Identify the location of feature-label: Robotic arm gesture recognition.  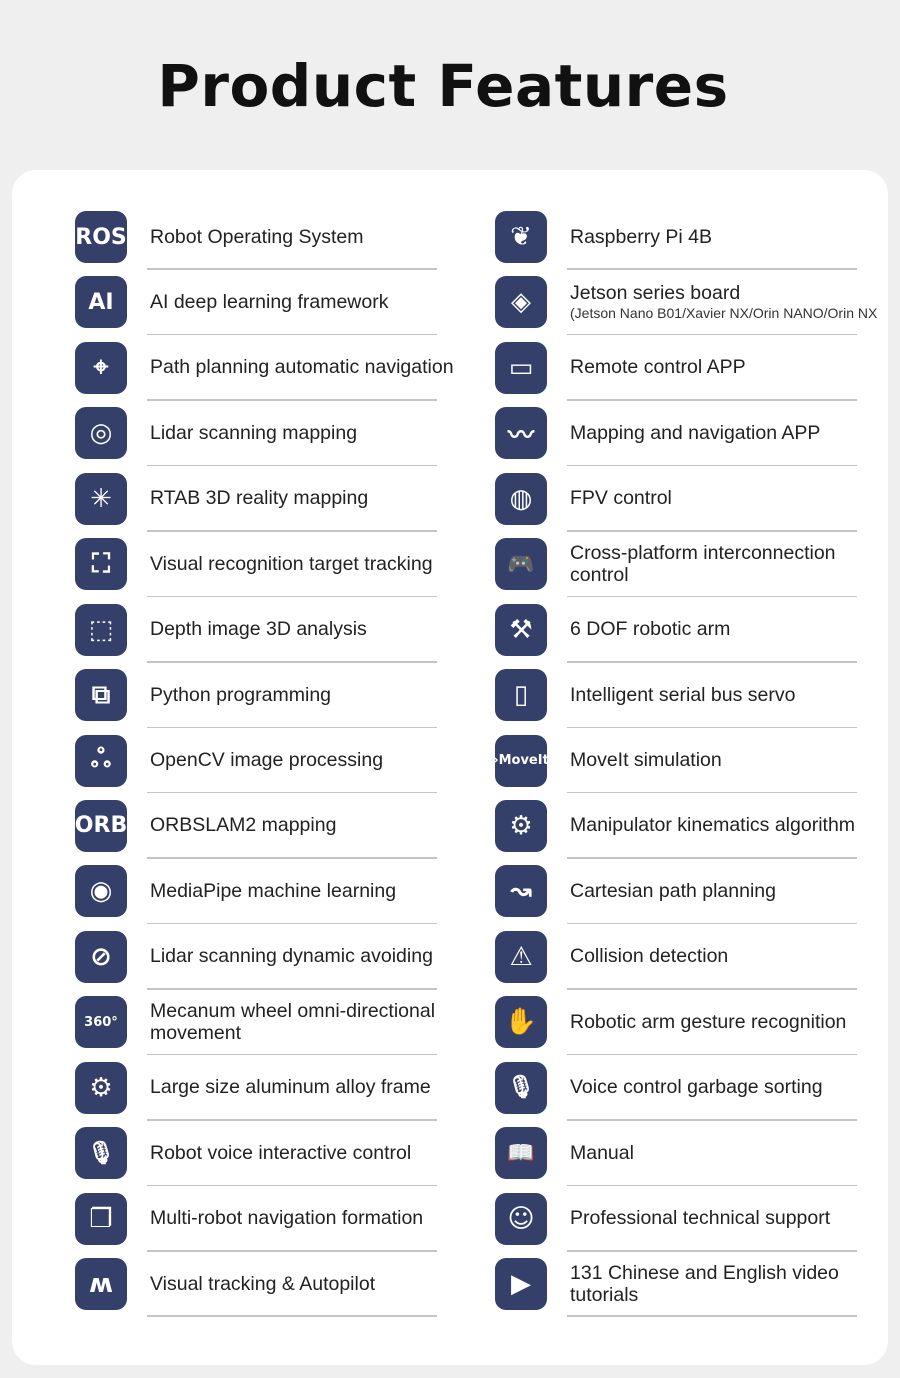
(730, 1021).